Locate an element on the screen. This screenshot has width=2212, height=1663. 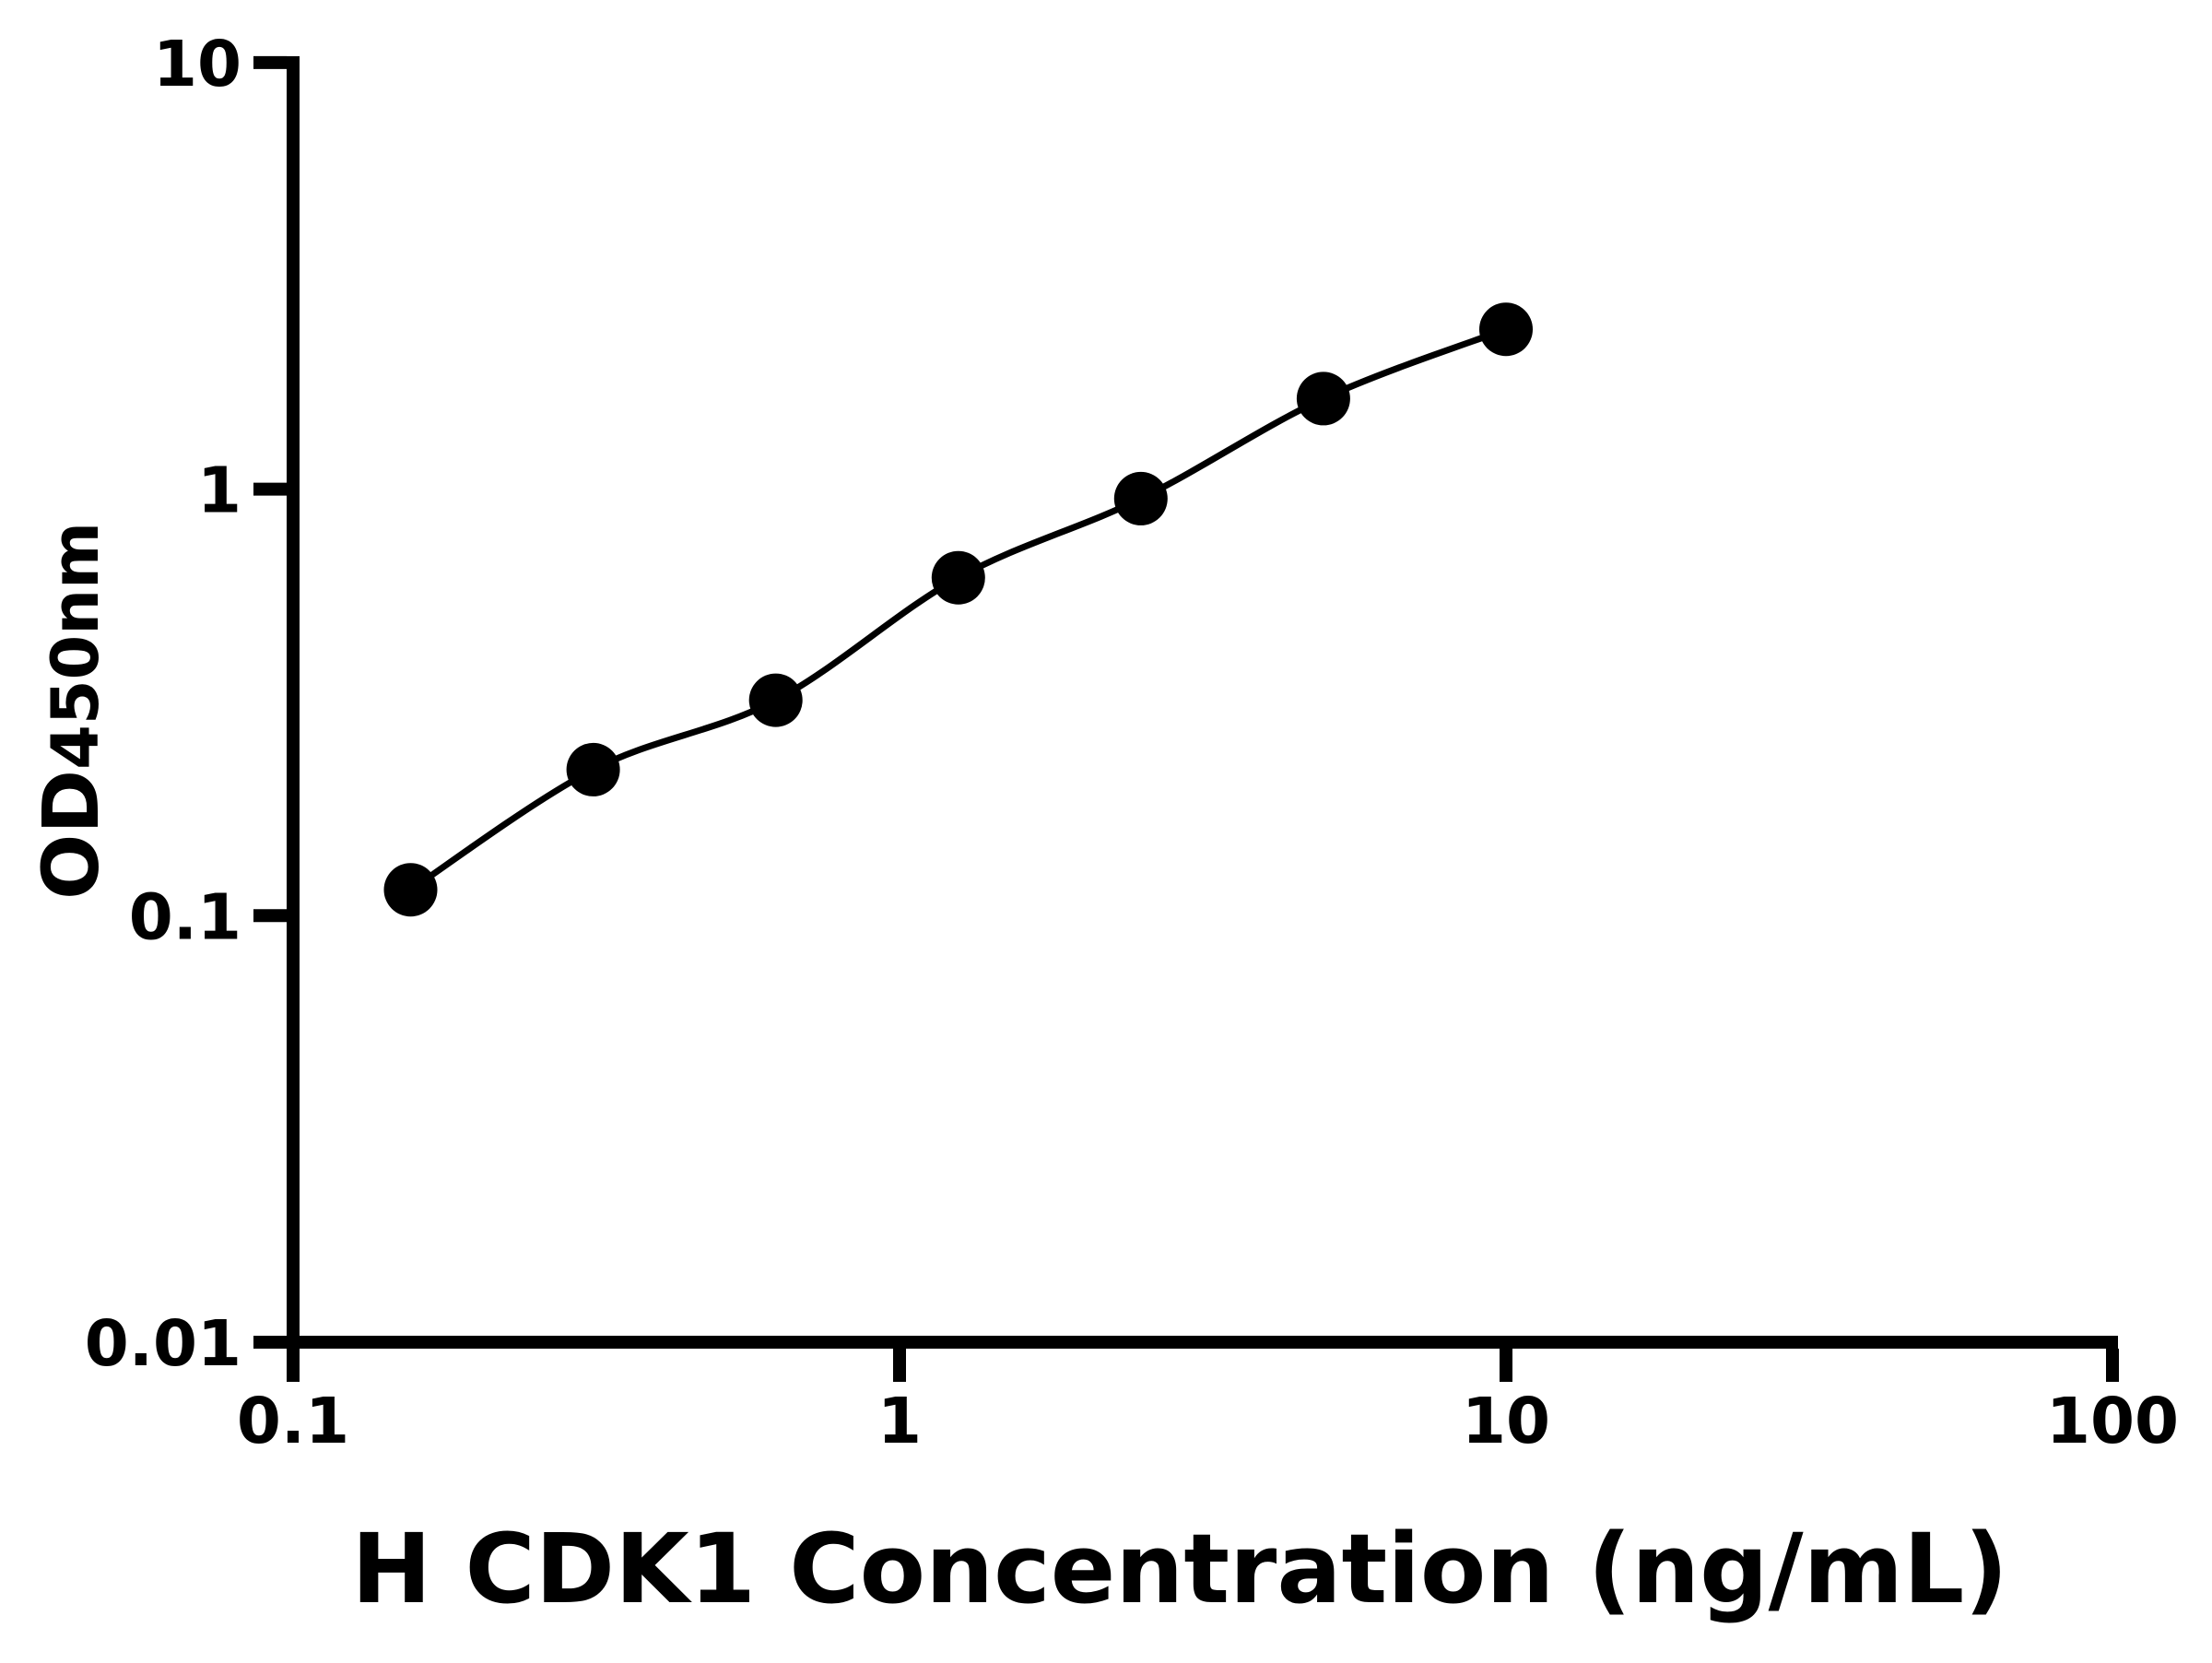
y-axis-title-main: OD is located at coordinates (71, 835).